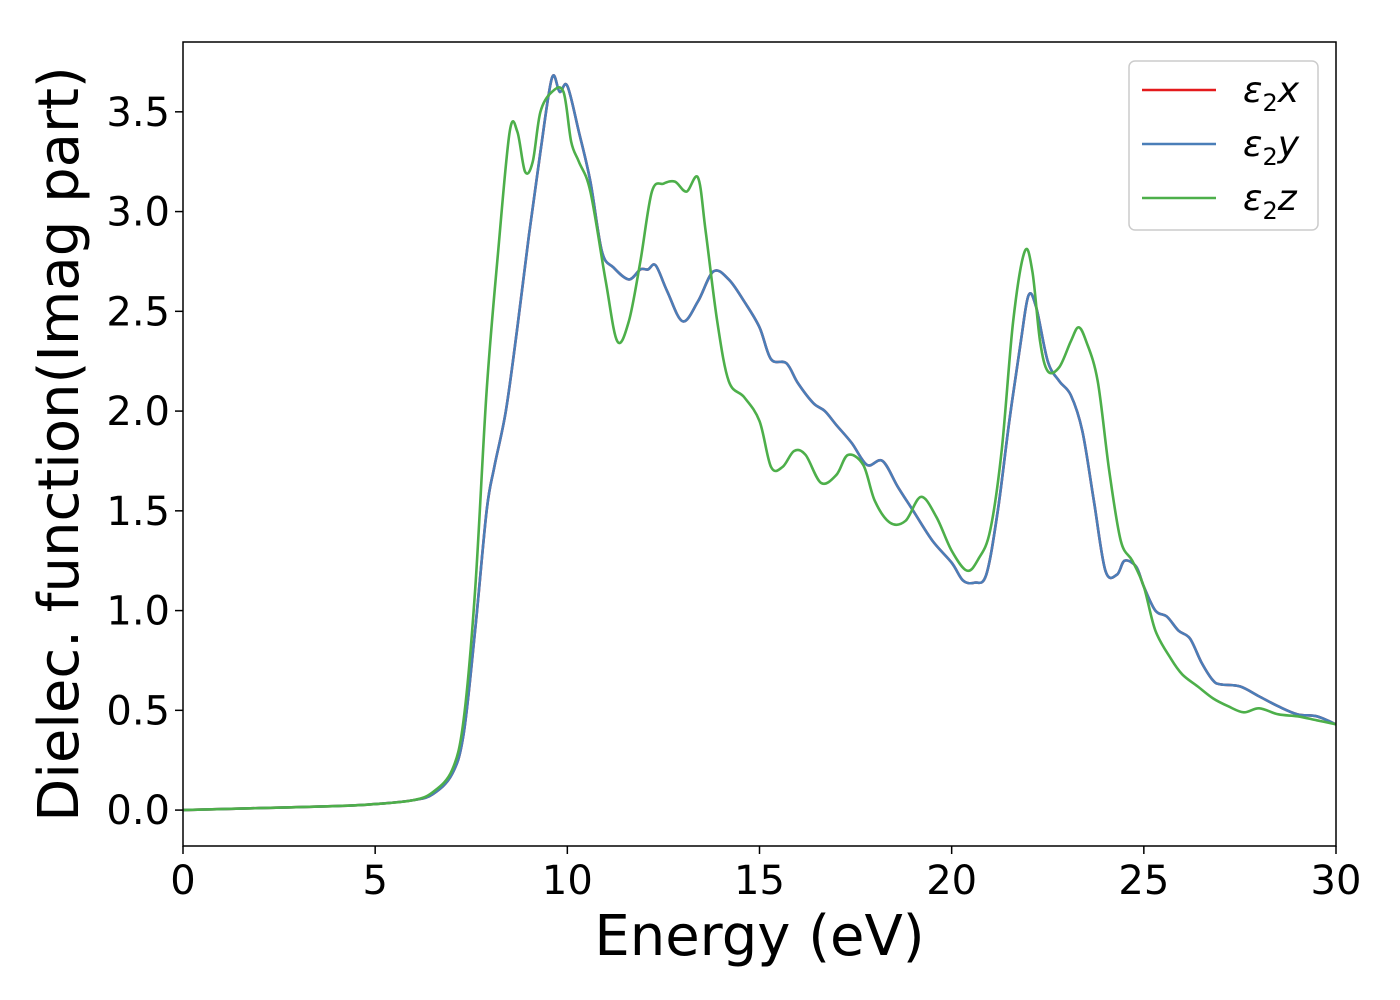  Describe the element at coordinates (138, 612) in the screenshot. I see `y-tick-label: 1.0` at that location.